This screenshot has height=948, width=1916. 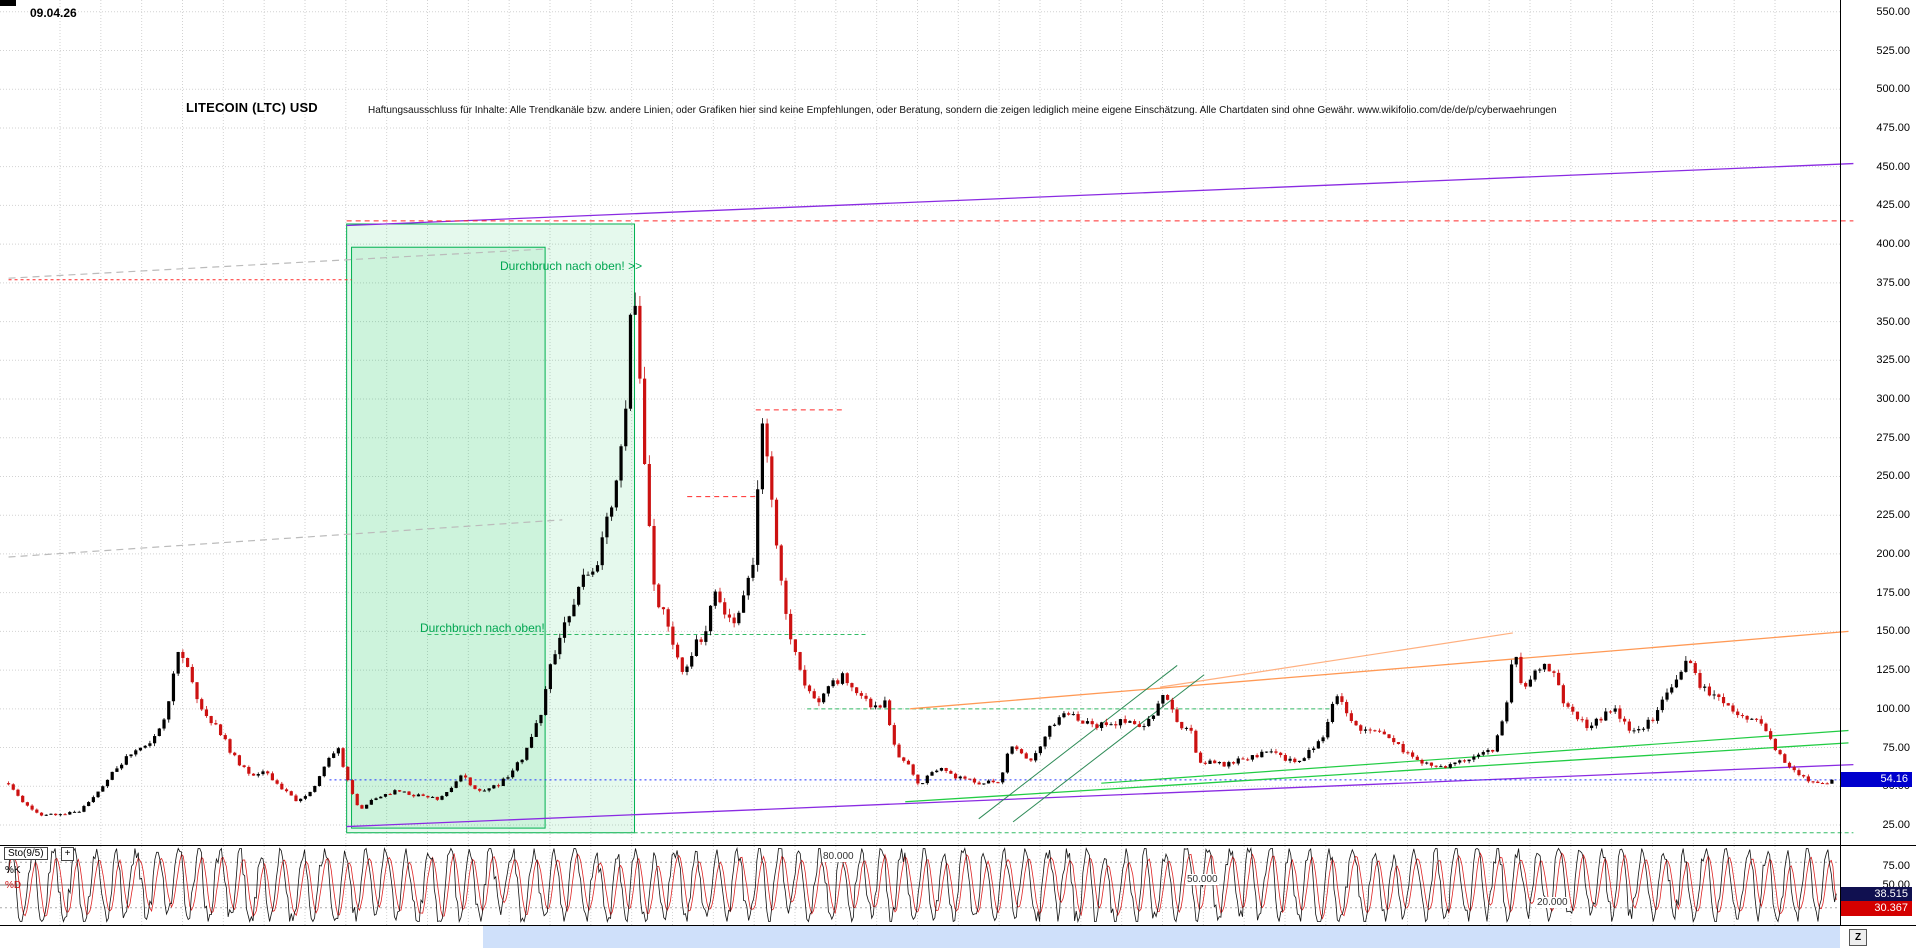 What do you see at coordinates (8, 3) in the screenshot?
I see `corner-mark` at bounding box center [8, 3].